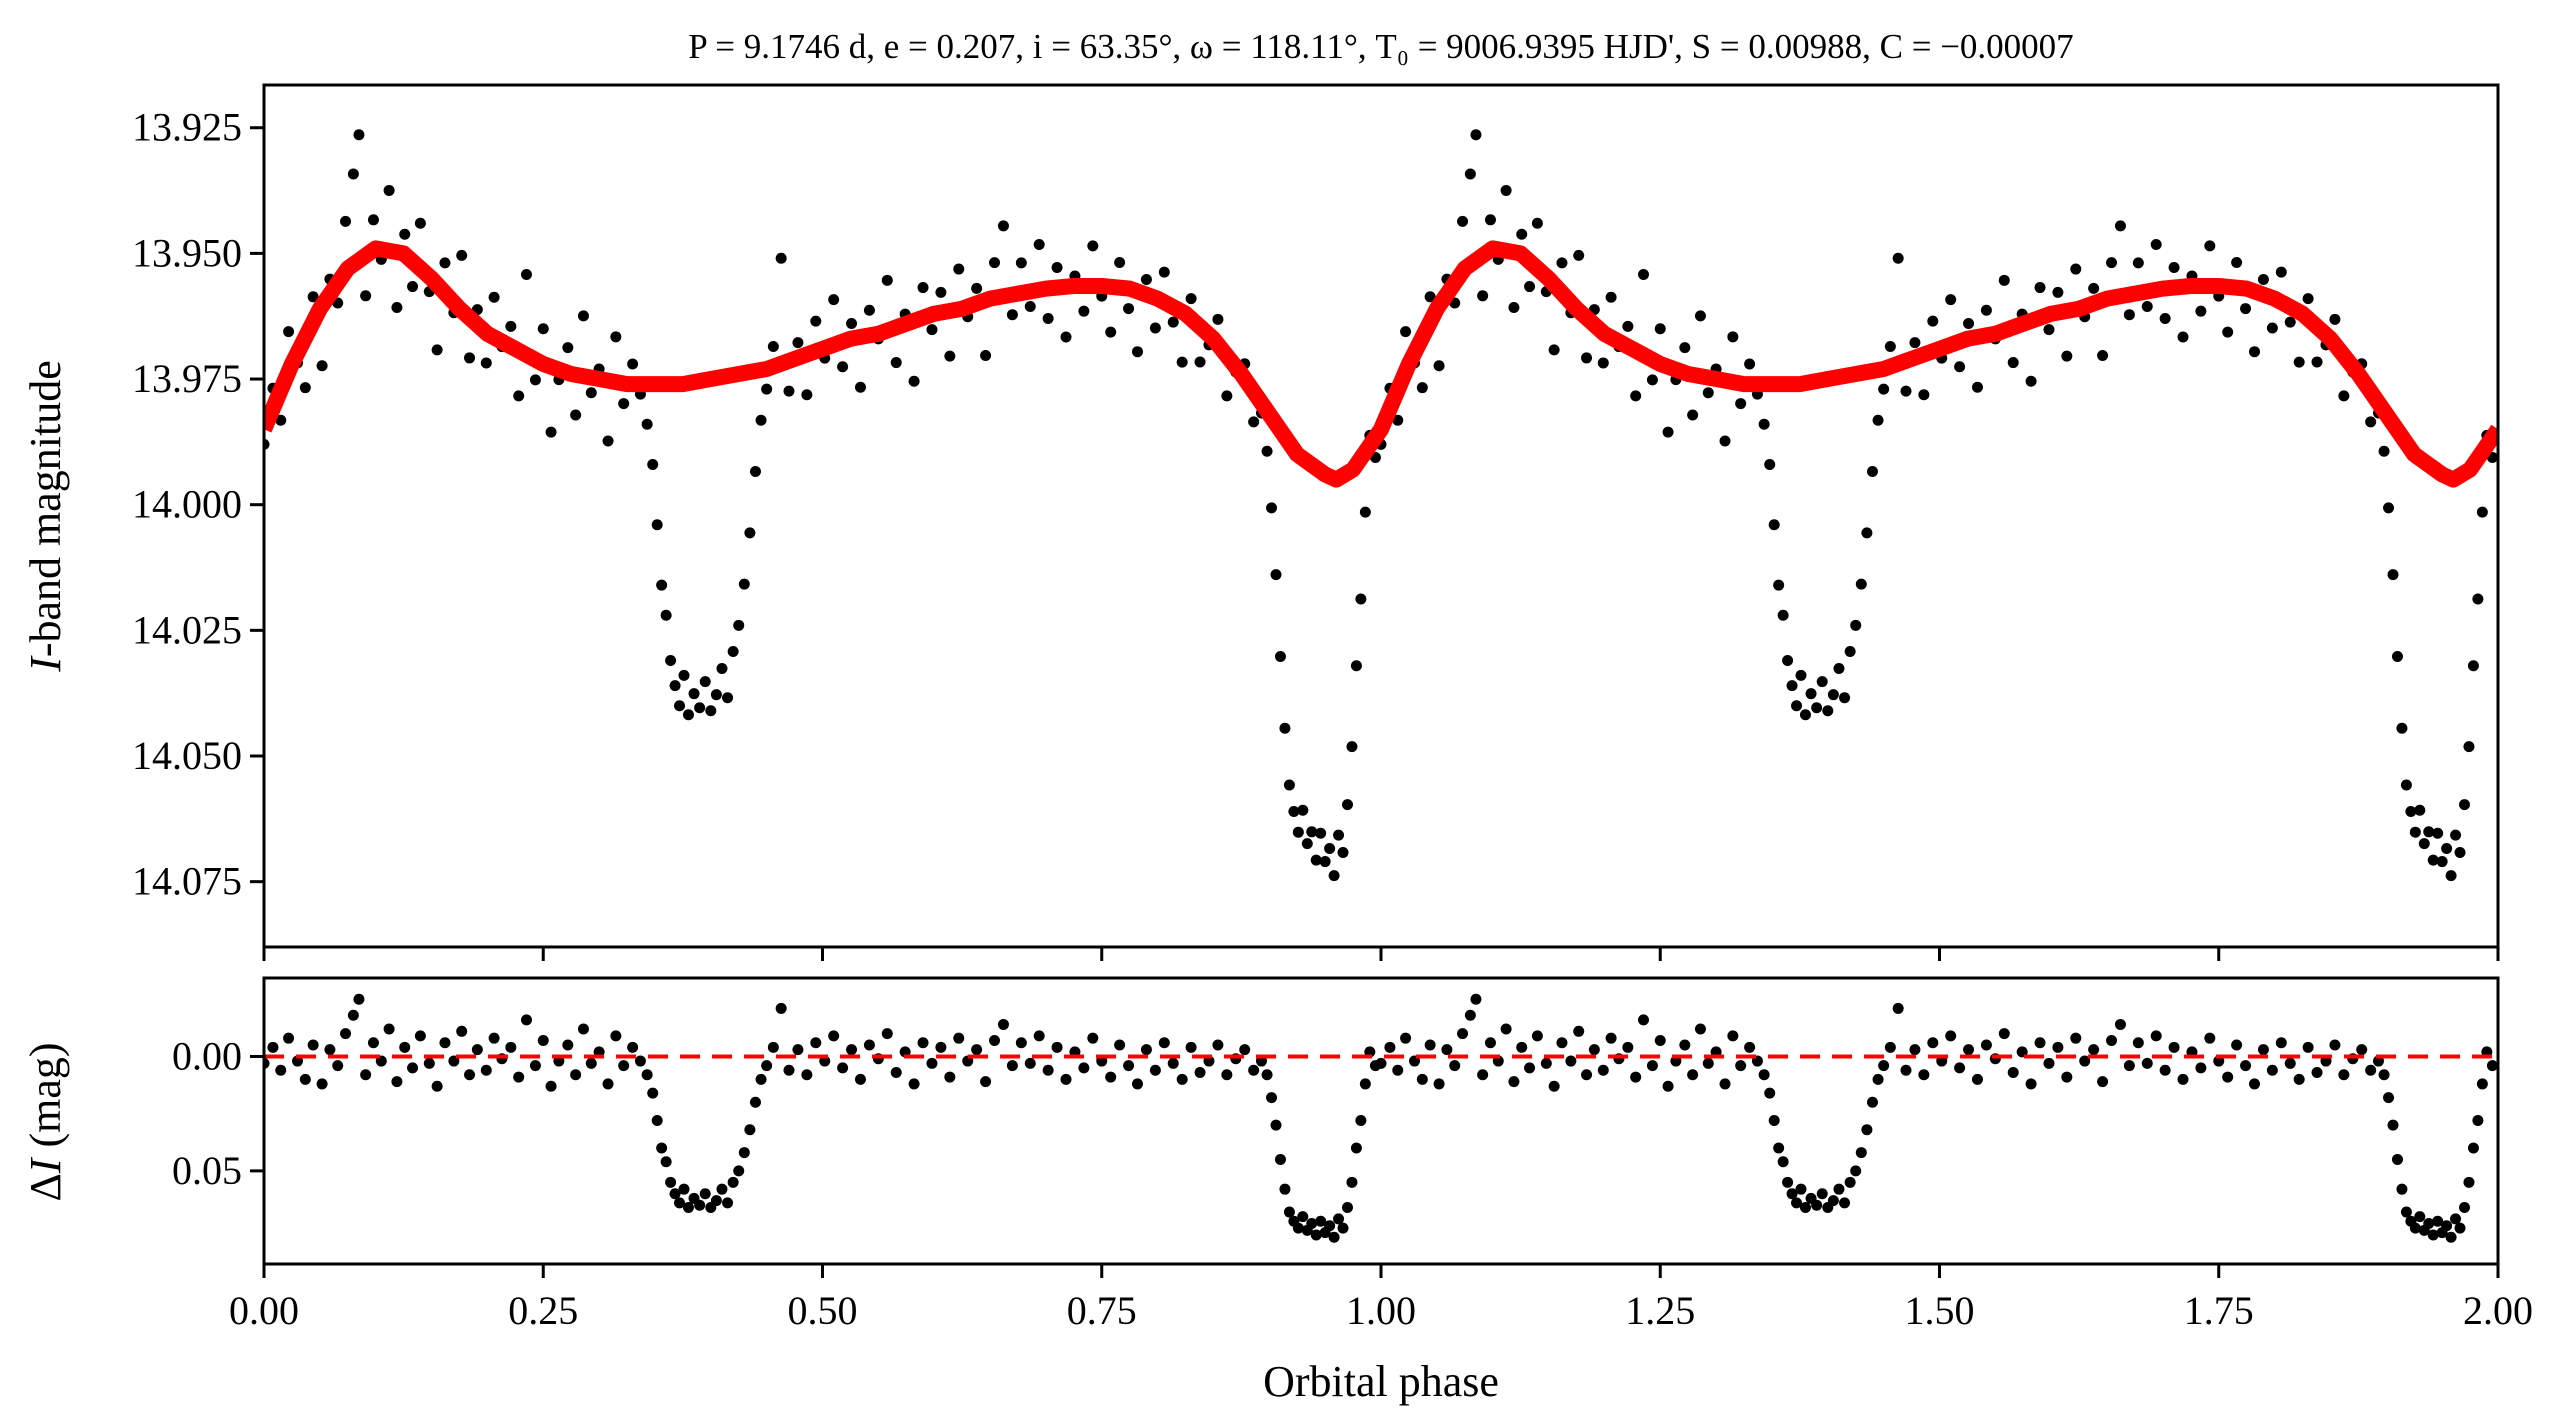 This screenshot has width=2555, height=1428. What do you see at coordinates (1940, 1310) in the screenshot?
I see `x-tick-label: 1.50` at bounding box center [1940, 1310].